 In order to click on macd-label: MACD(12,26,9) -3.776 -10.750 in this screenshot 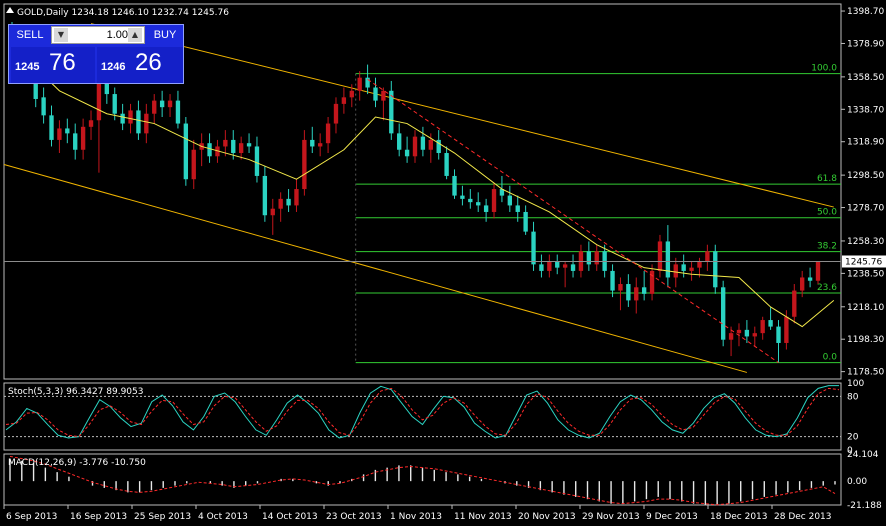, I will do `click(77, 463)`.